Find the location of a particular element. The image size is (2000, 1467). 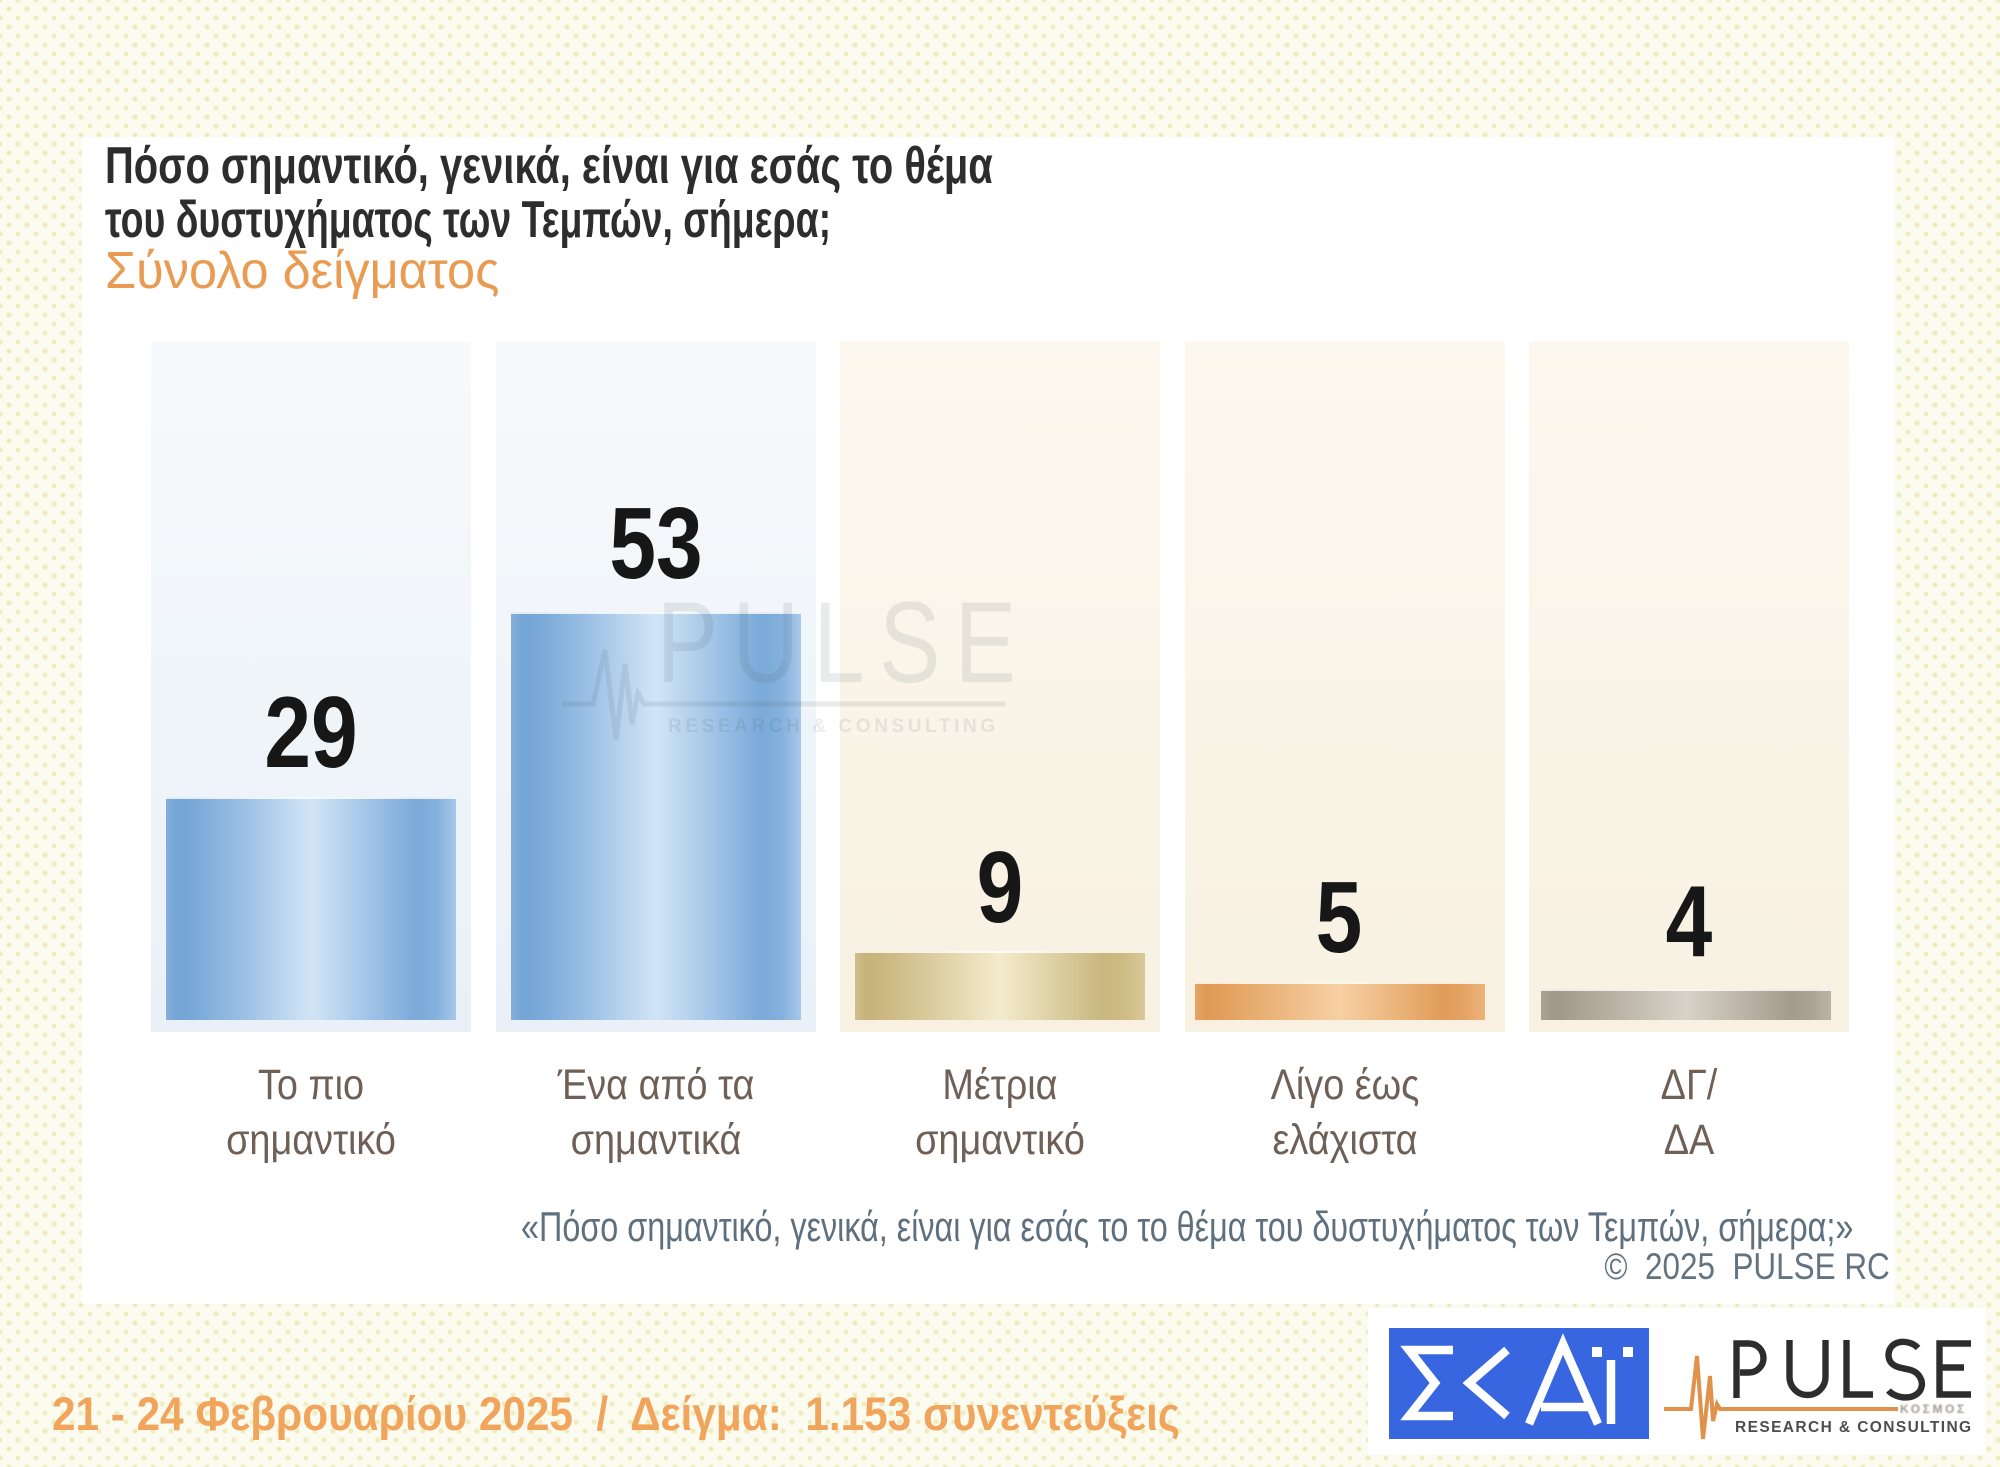

svg-text: ΚΟΣΜΟΣ is located at coordinates (1933, 1409).